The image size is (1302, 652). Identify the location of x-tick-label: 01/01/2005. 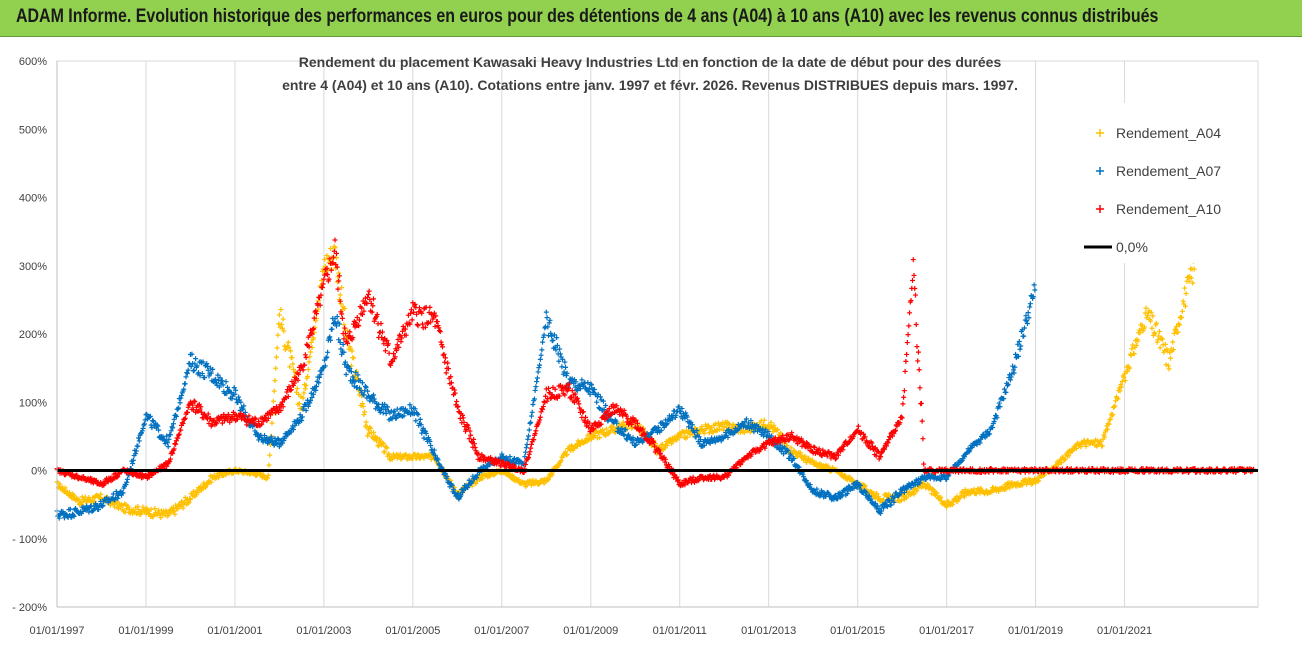
(412, 631).